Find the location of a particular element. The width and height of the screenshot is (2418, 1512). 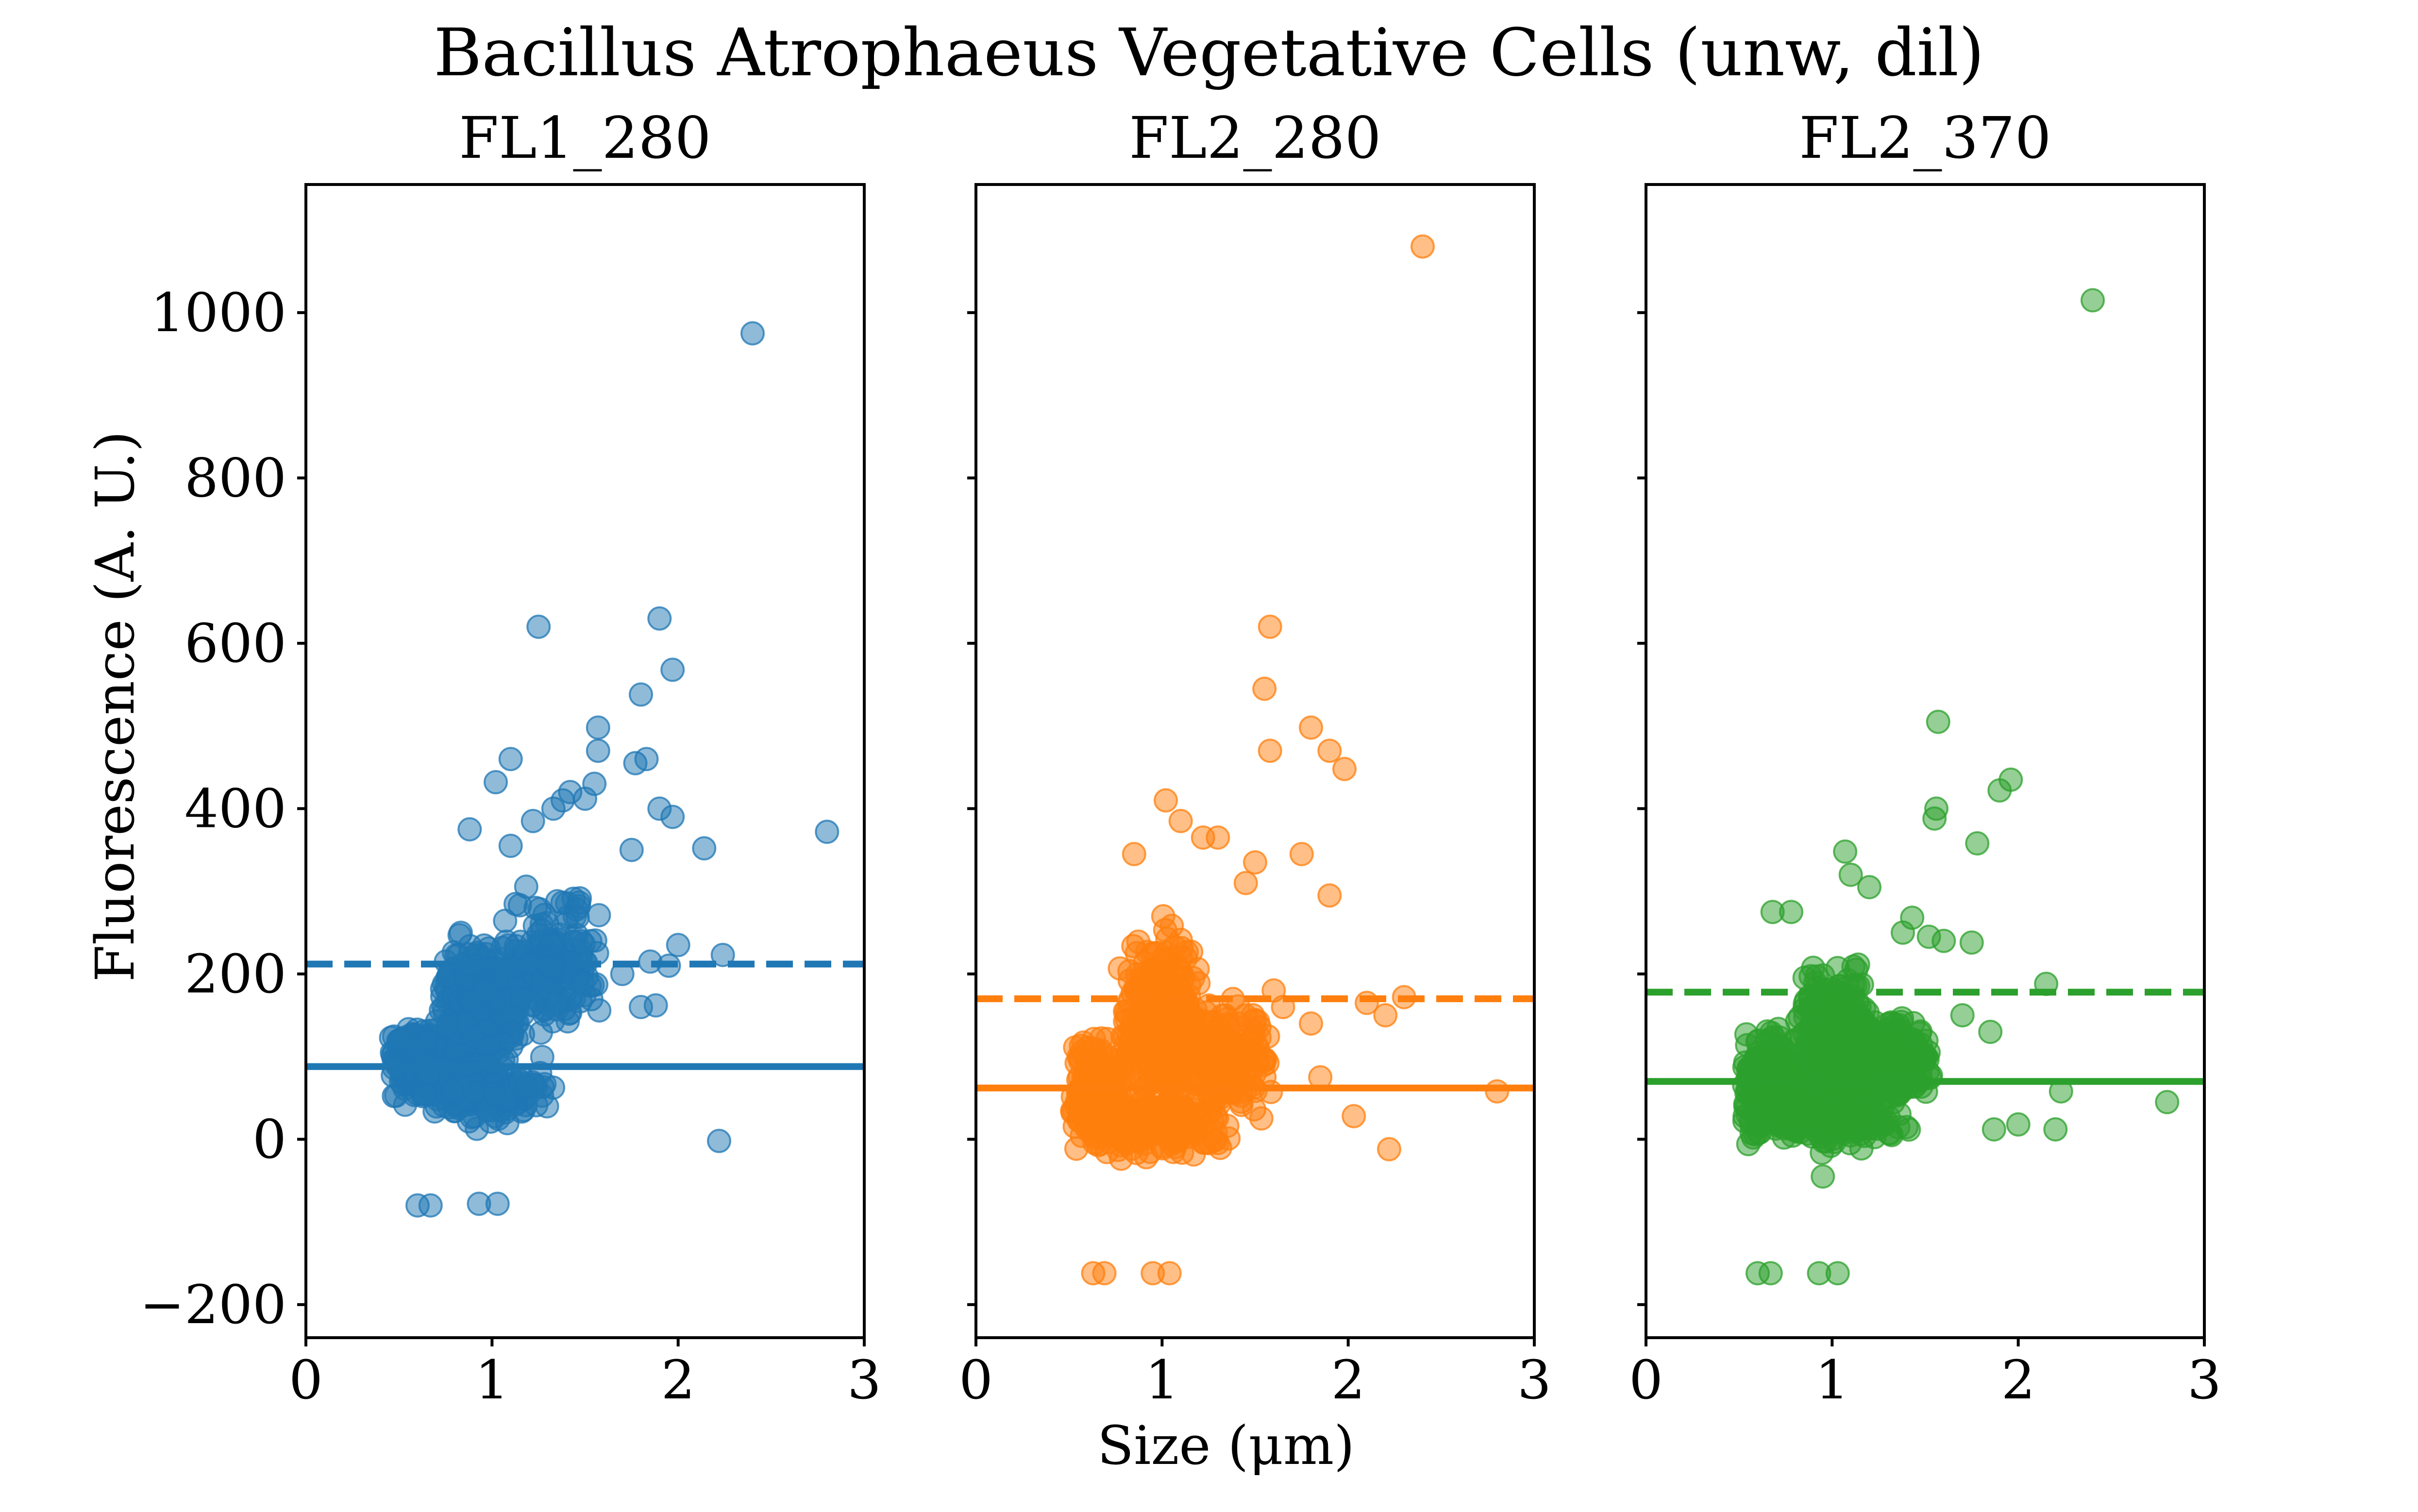

x-axis-label: Size (μm) is located at coordinates (1226, 1445).